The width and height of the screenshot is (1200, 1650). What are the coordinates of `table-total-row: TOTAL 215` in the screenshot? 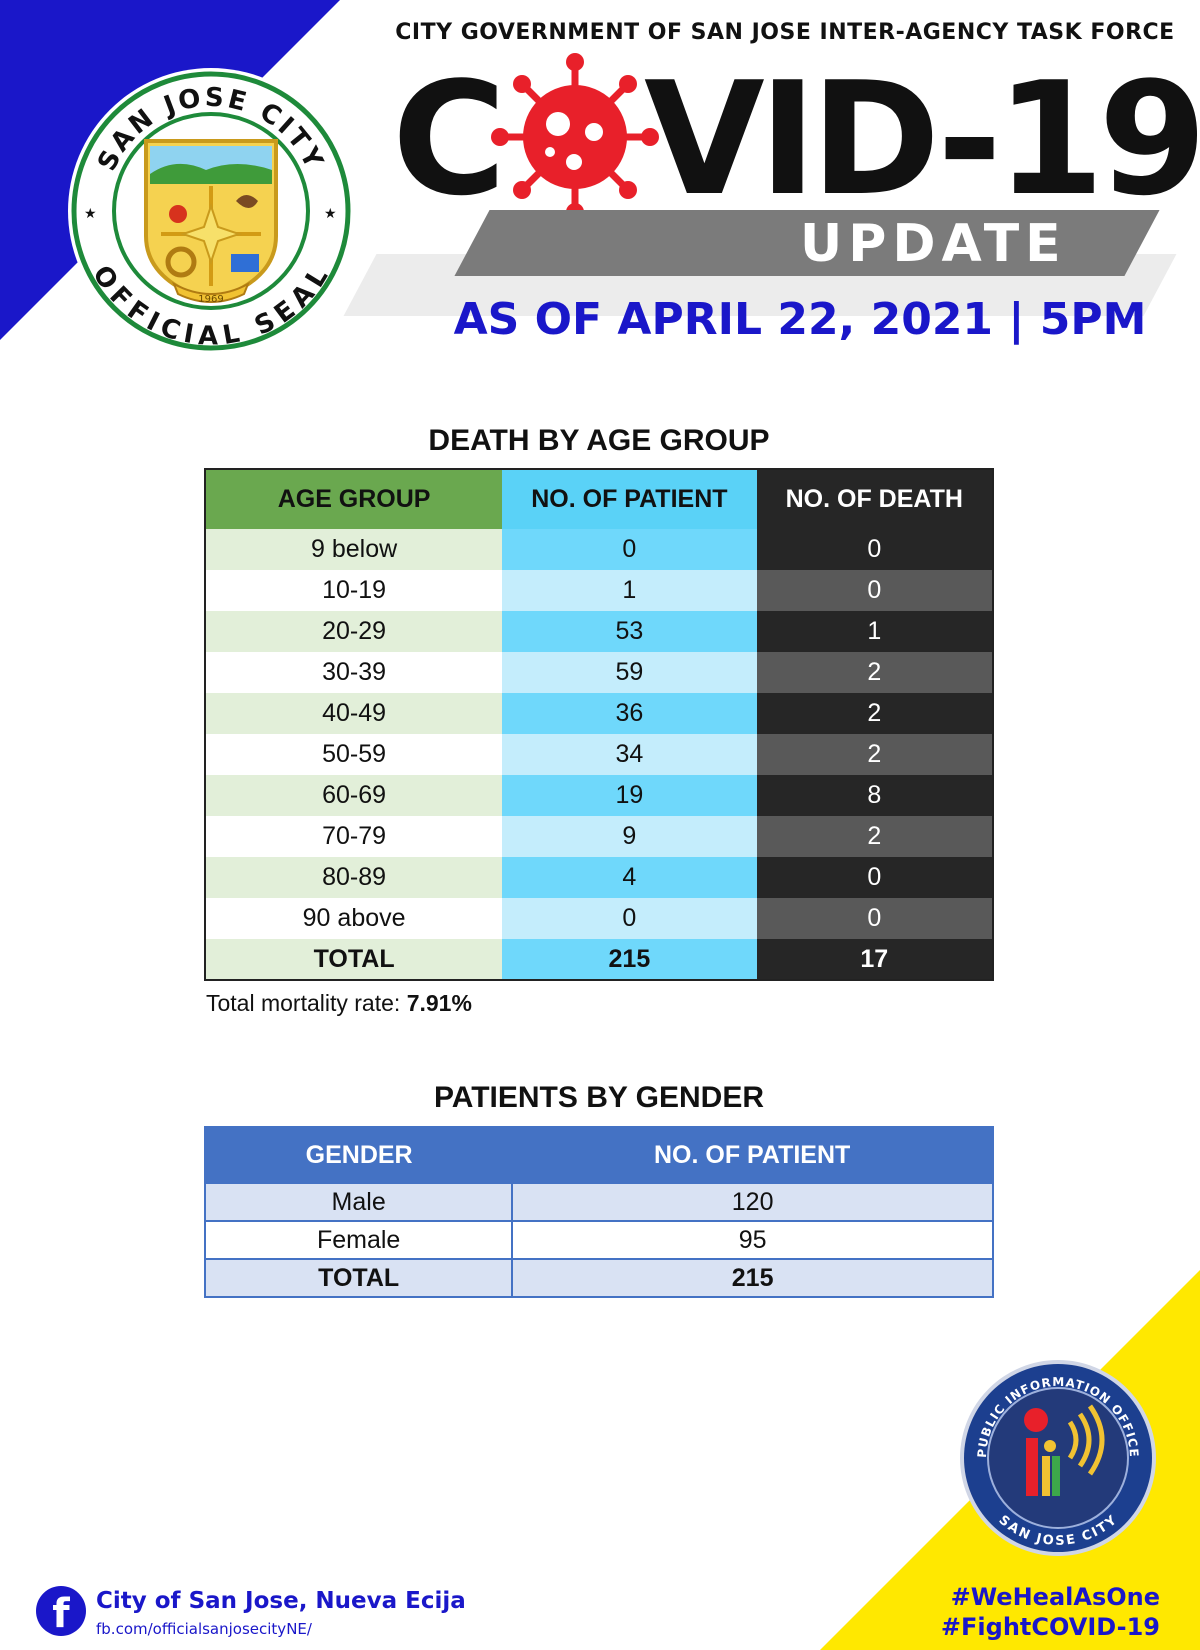 It's located at (598, 1278).